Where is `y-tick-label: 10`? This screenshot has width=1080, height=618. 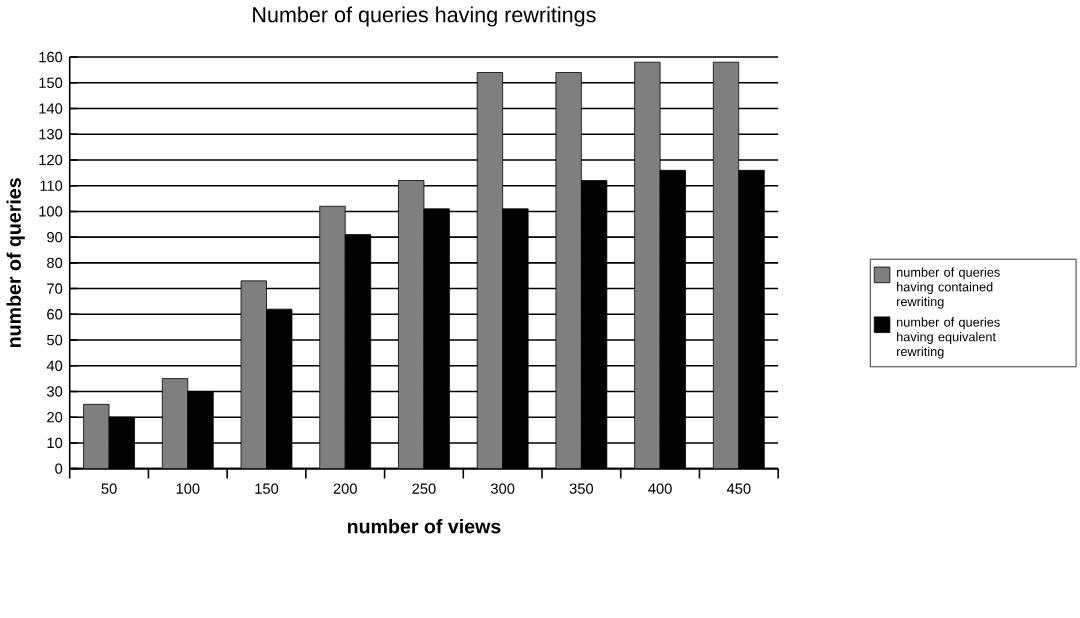 y-tick-label: 10 is located at coordinates (55, 443).